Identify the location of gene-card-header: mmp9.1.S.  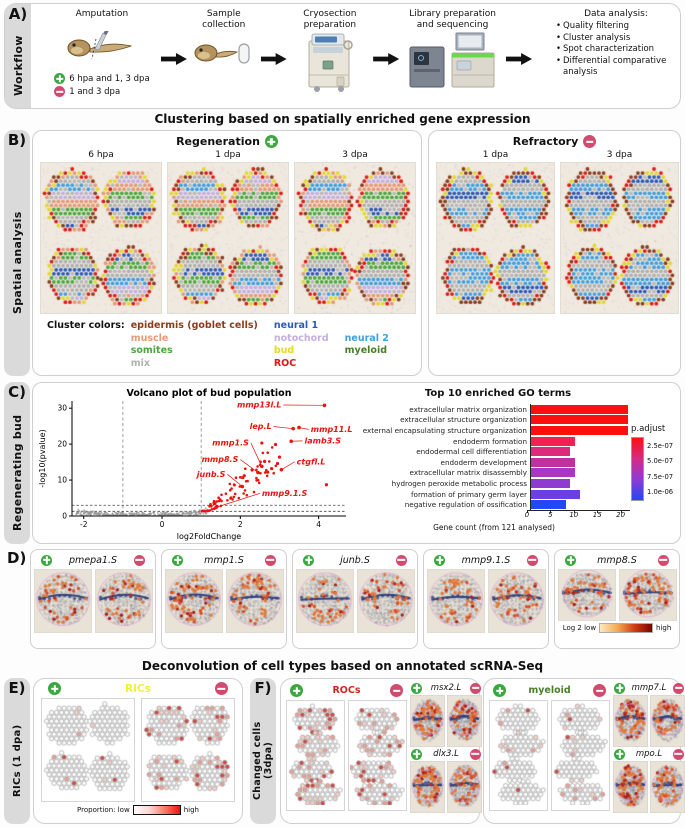
(486, 560).